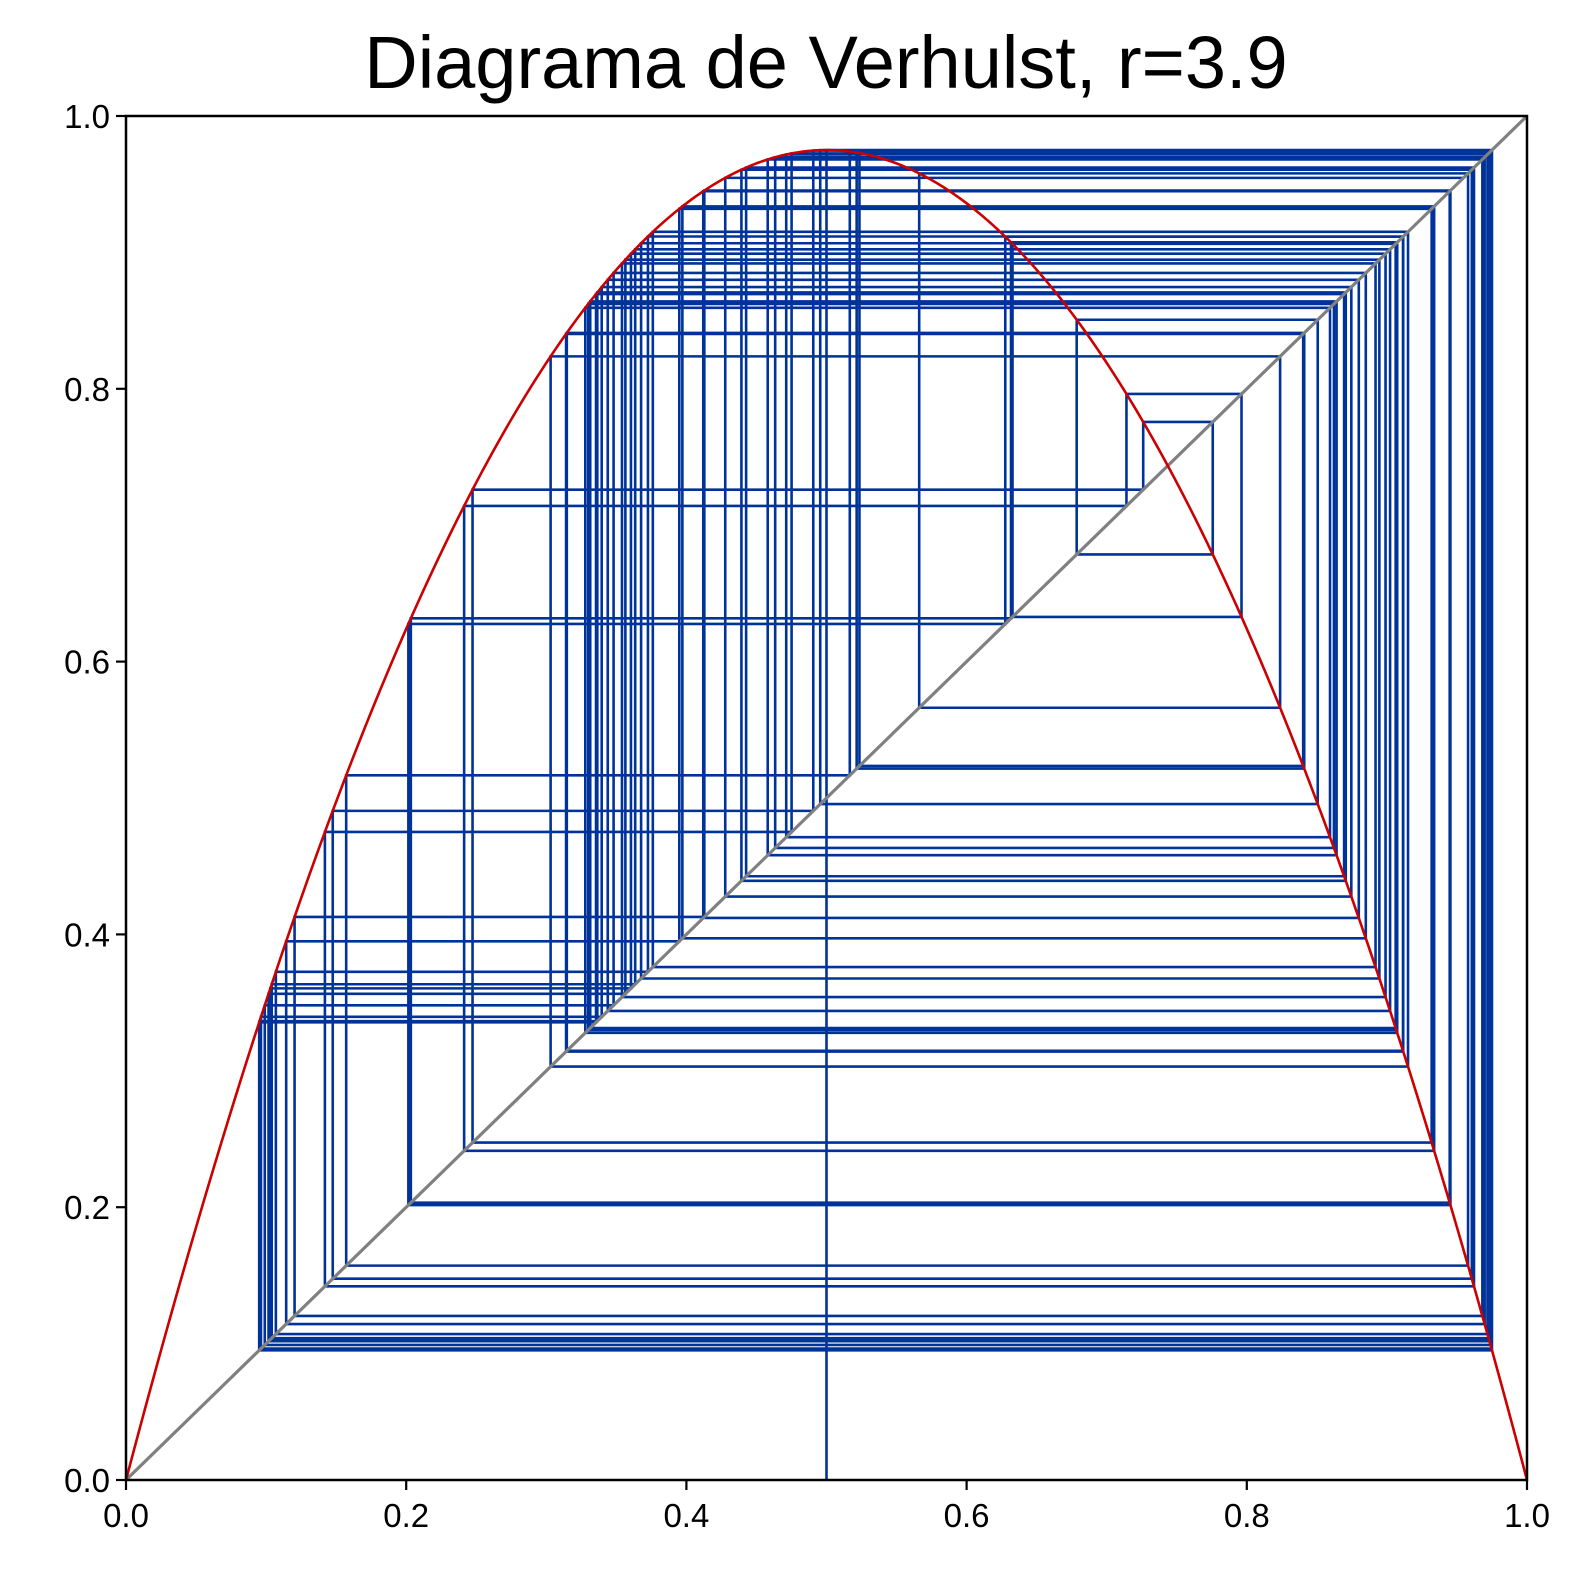 The image size is (1583, 1578). What do you see at coordinates (1247, 1515) in the screenshot?
I see `x-tick-label: 0.8` at bounding box center [1247, 1515].